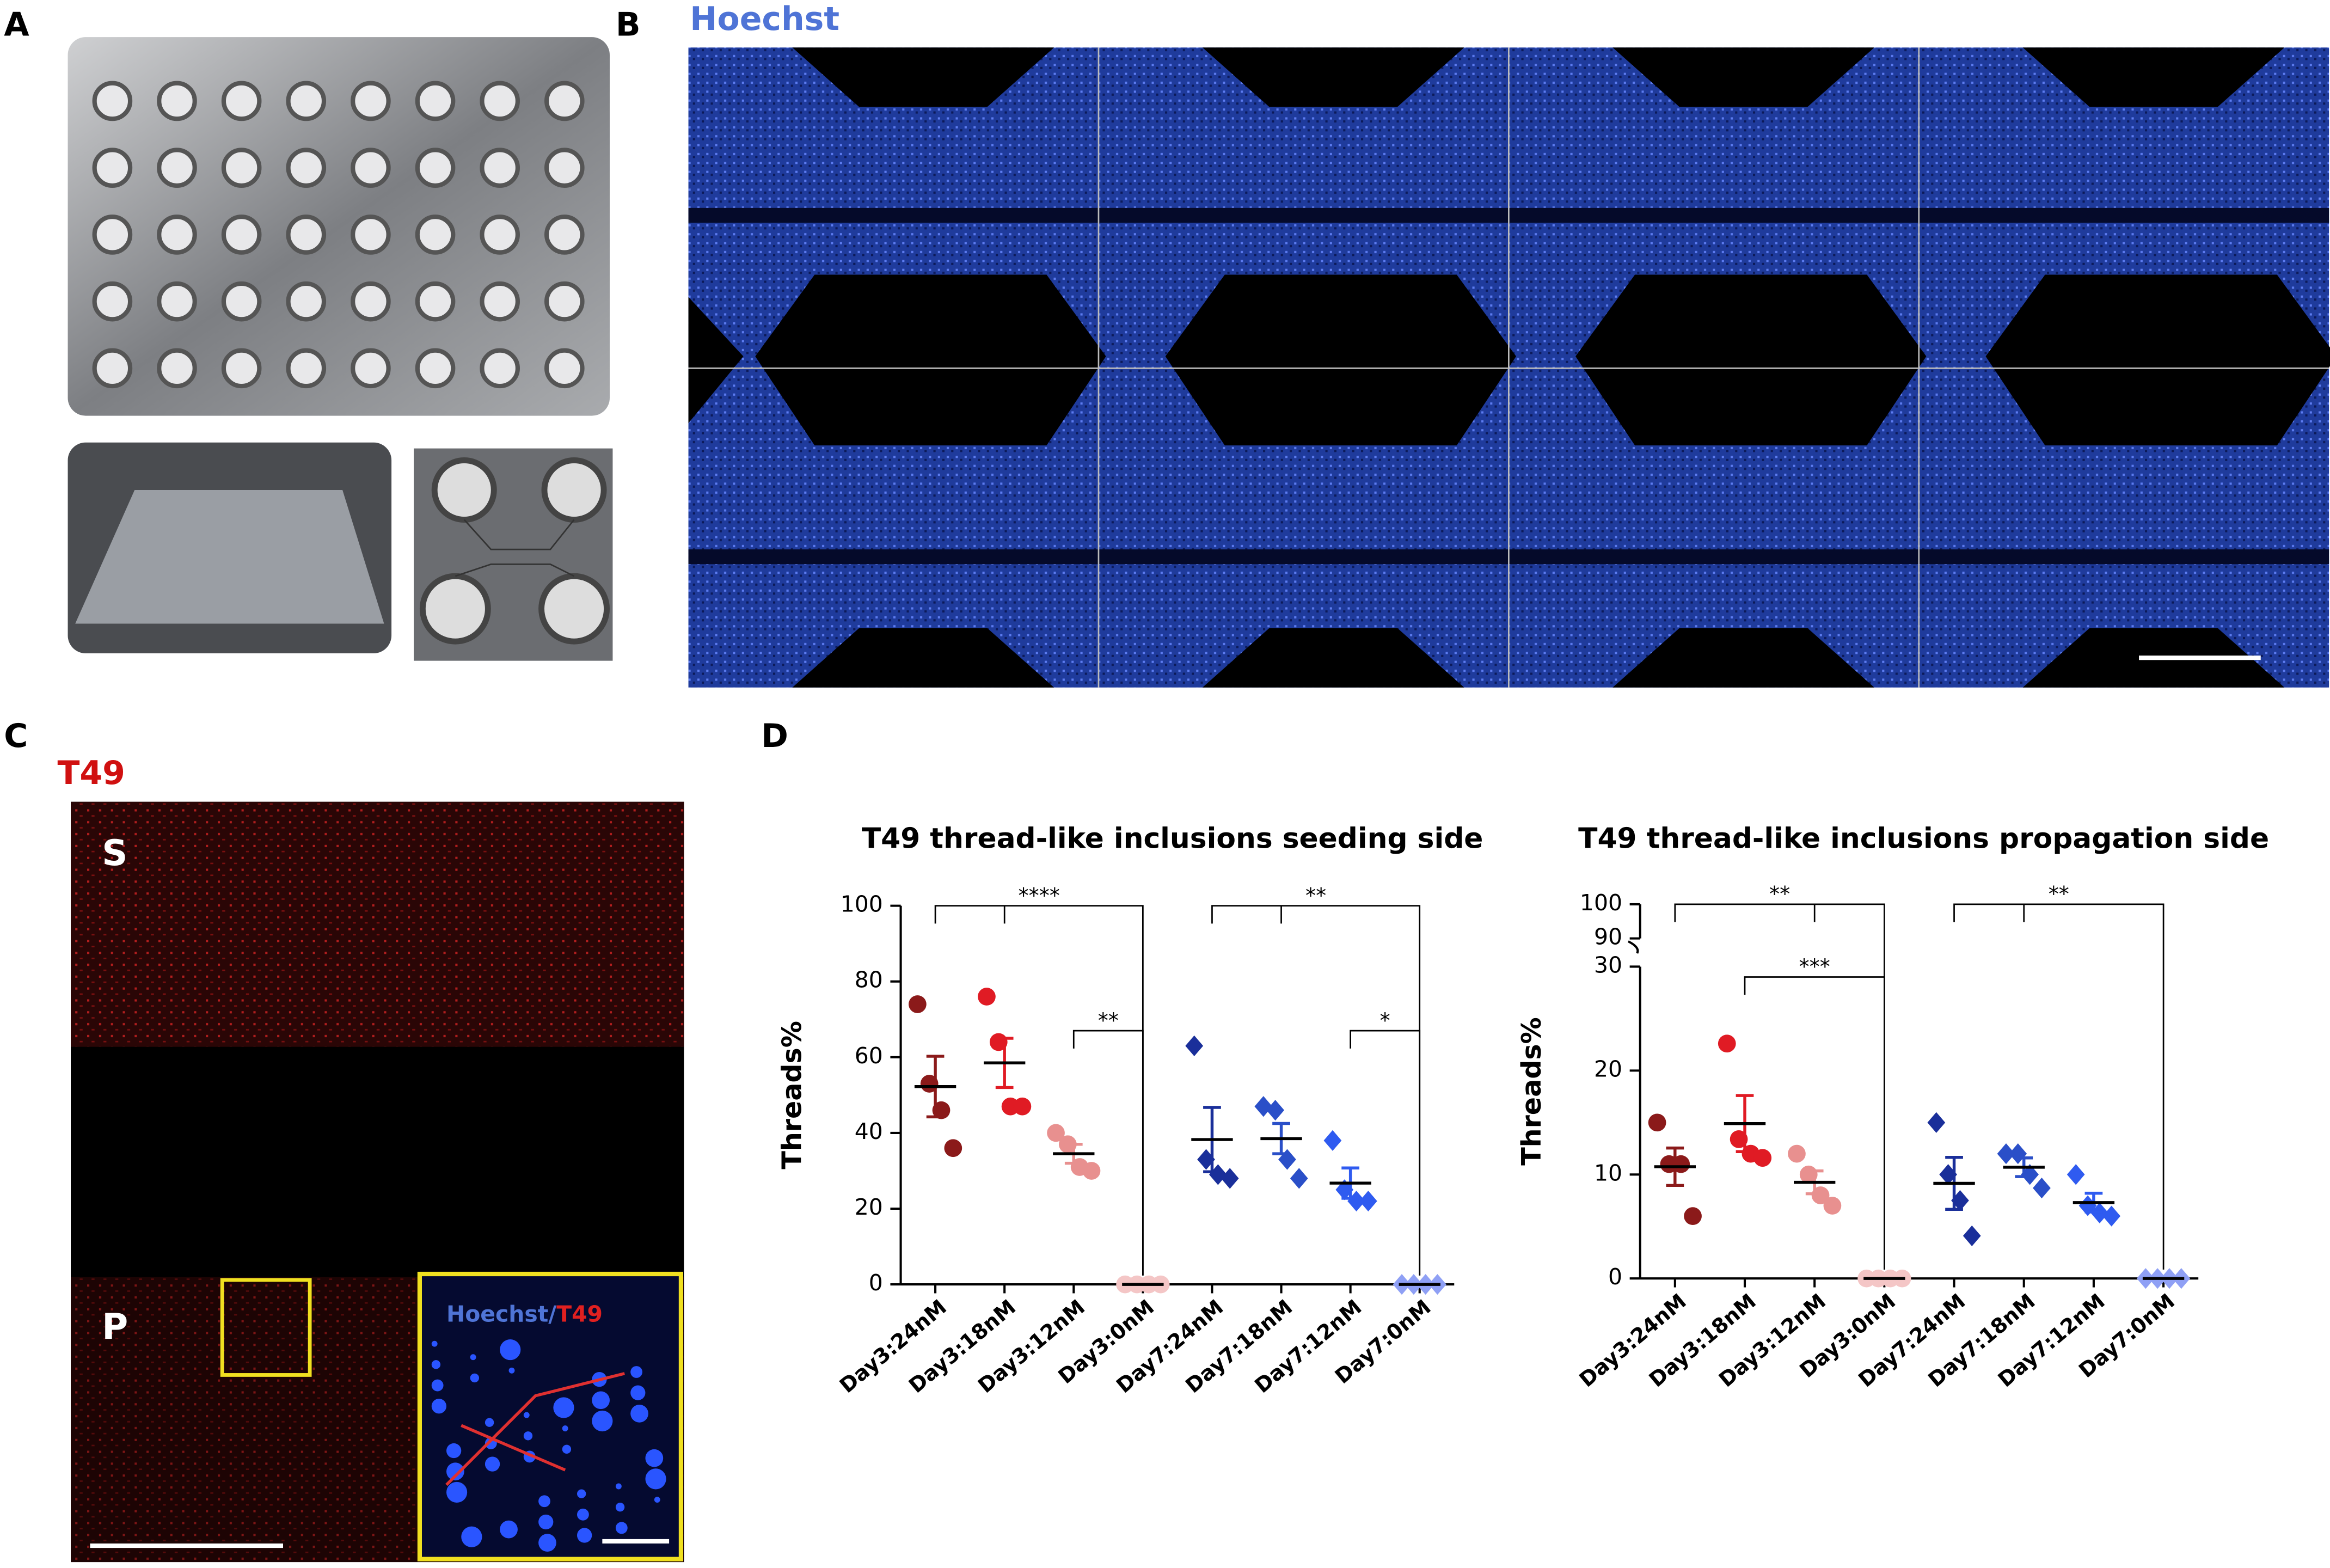  Describe the element at coordinates (869, 1056) in the screenshot. I see `y-tick-label: 60` at that location.